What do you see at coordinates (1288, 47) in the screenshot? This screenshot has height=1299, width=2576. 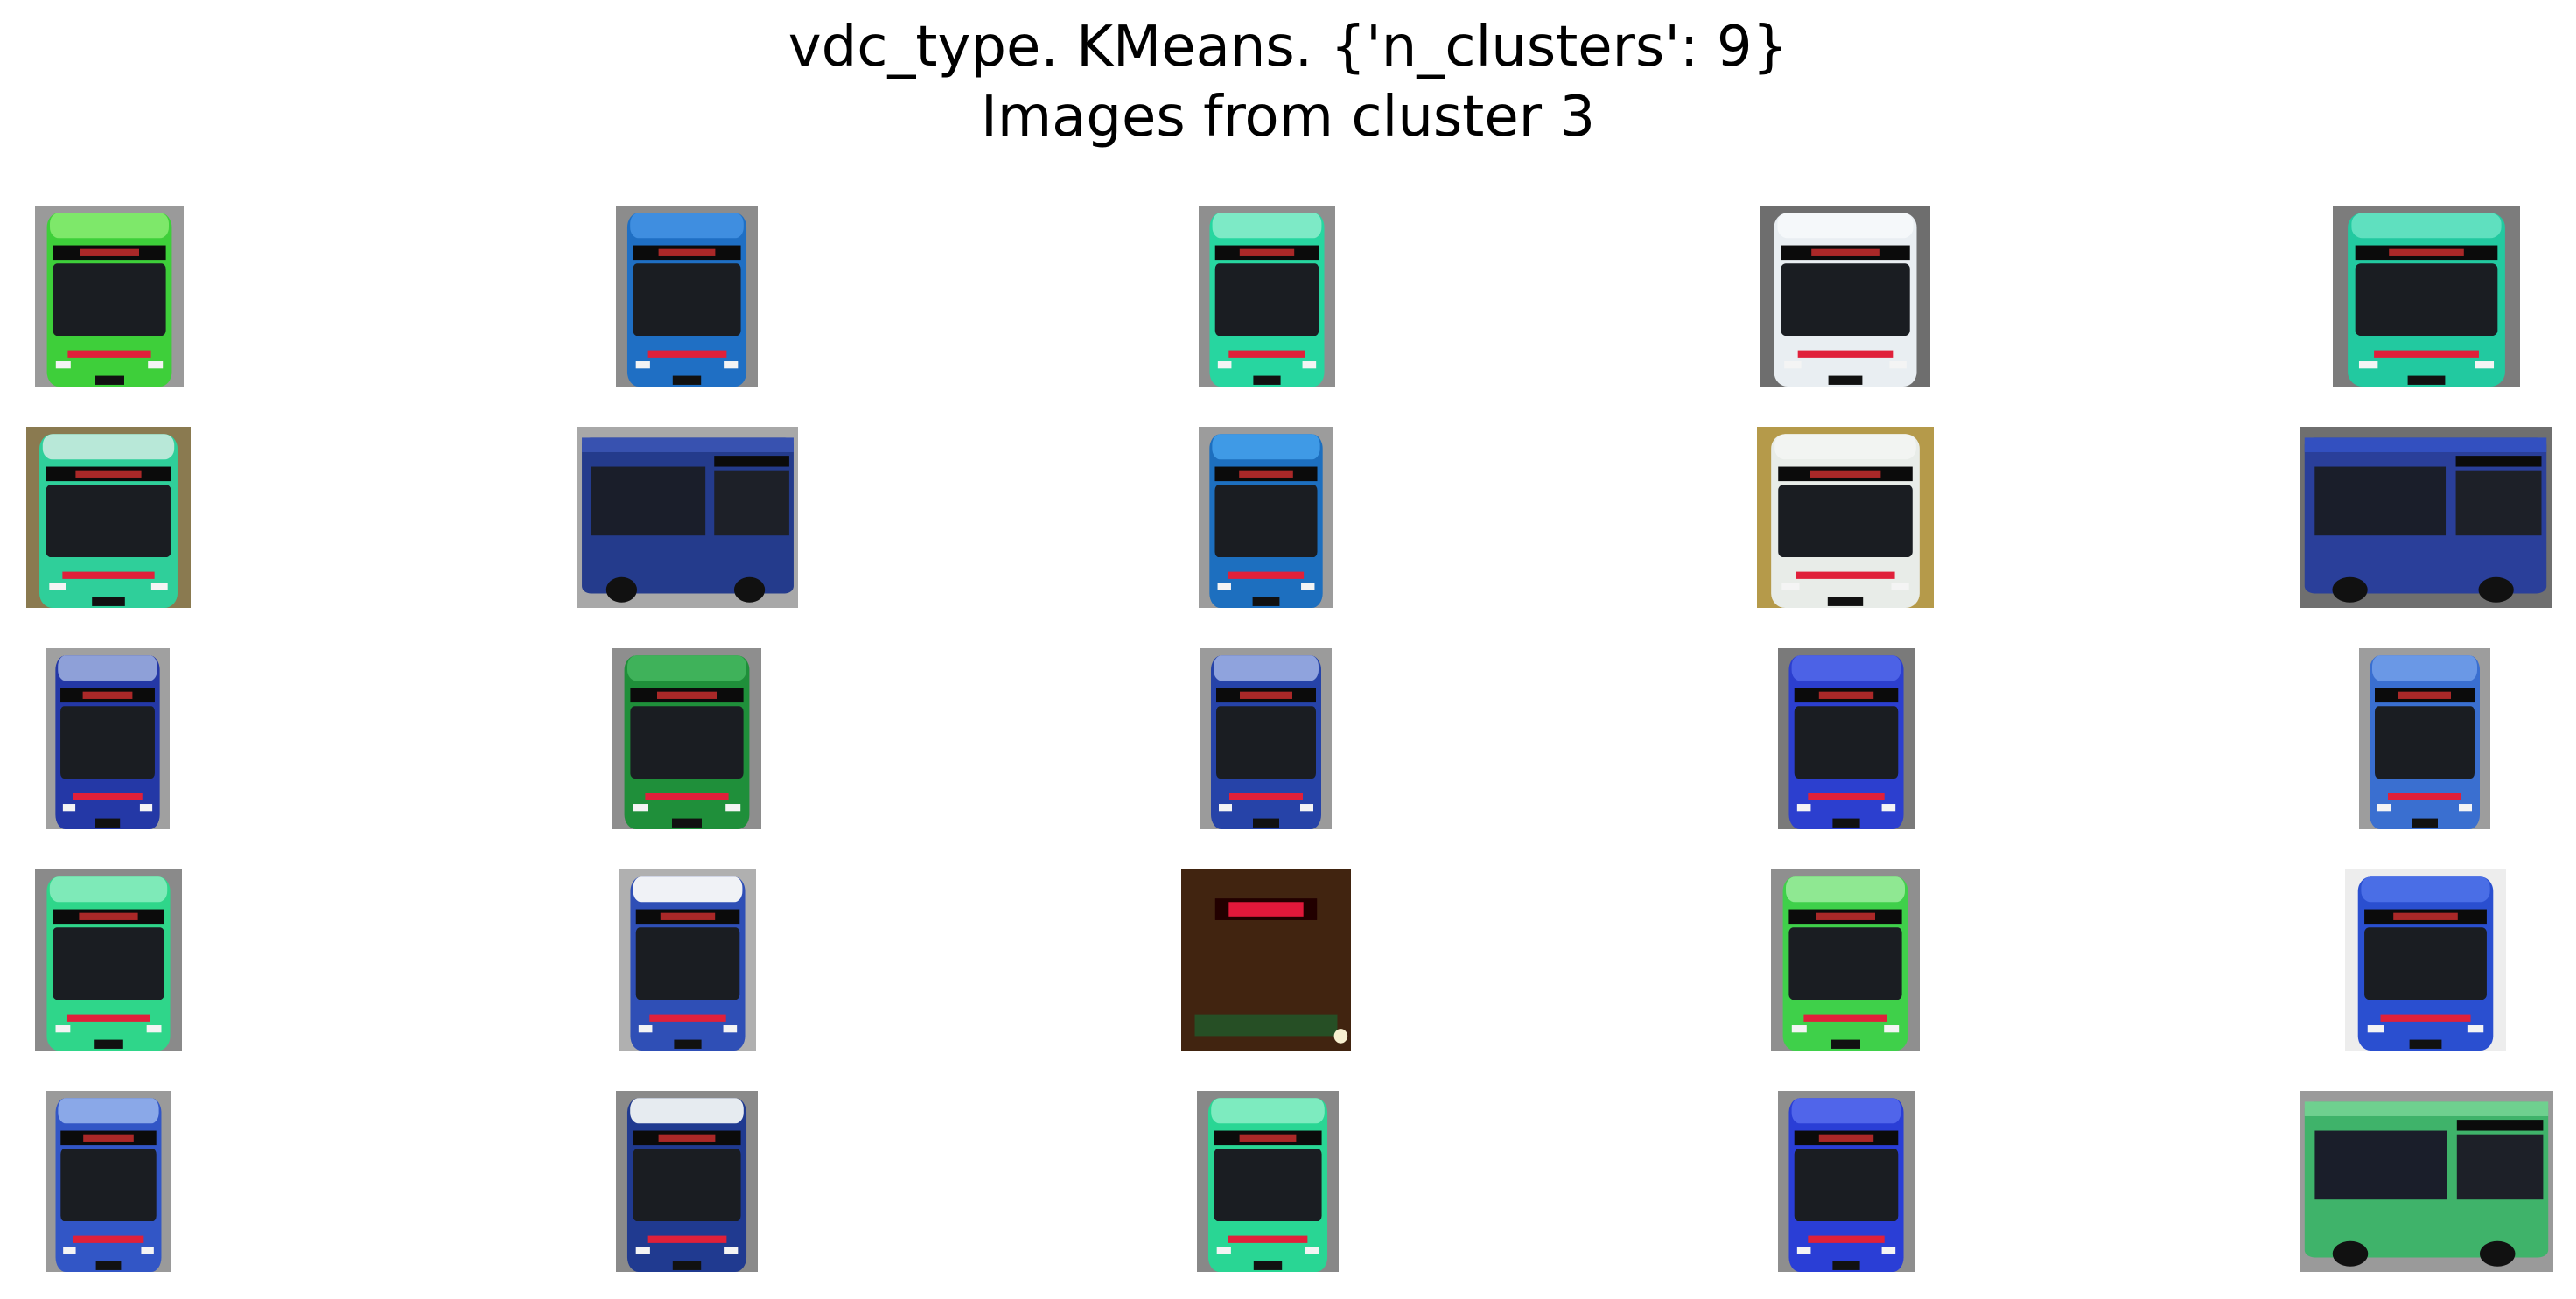 I see `figure-title-line1: vdc_type. KMeans. {'n_clusters': 9}` at bounding box center [1288, 47].